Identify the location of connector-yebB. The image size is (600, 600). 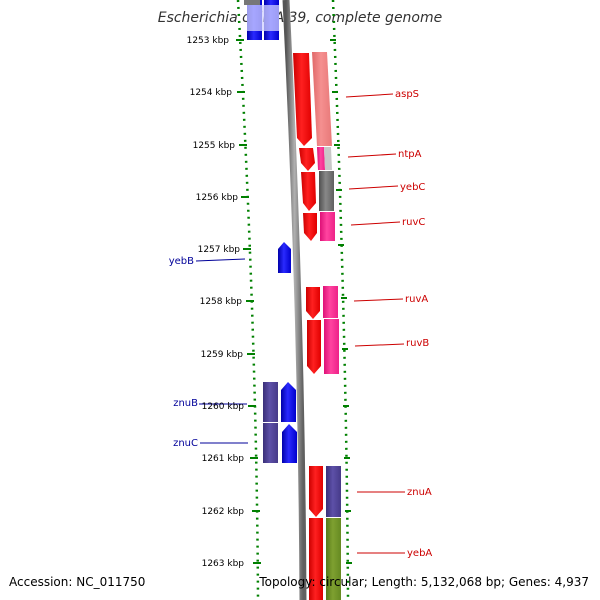
(220, 260).